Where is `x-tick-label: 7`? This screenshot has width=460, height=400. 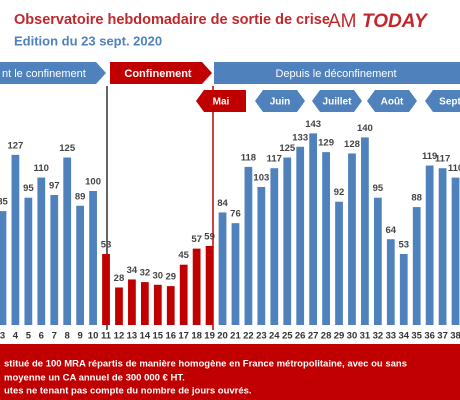
x-tick-label: 7 is located at coordinates (54, 336).